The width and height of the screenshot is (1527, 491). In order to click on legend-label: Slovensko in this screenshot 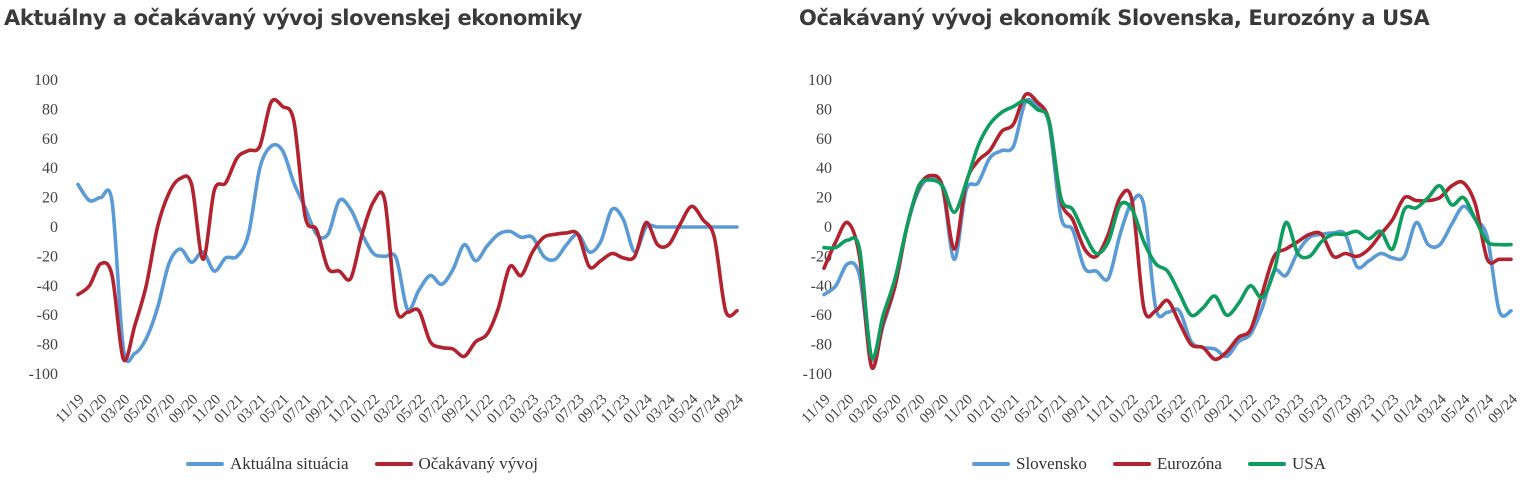, I will do `click(1051, 463)`.